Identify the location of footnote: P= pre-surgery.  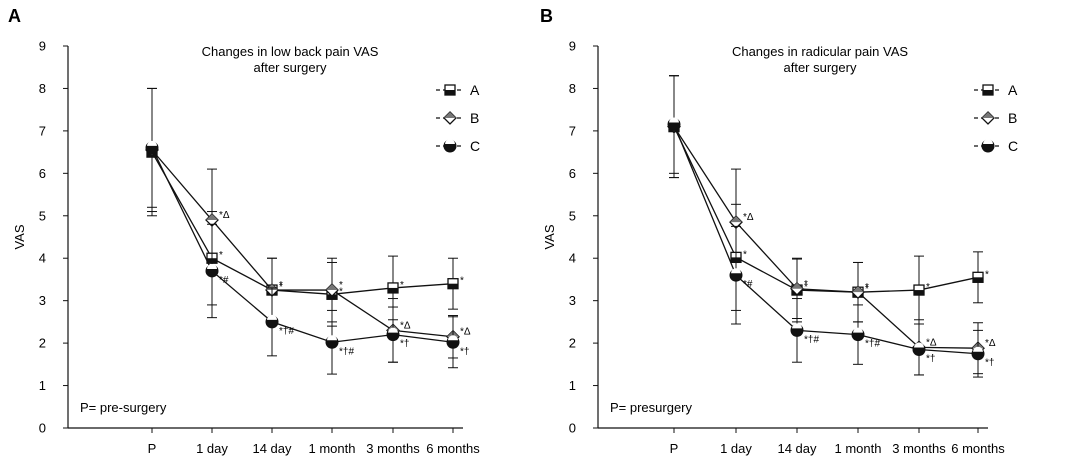
(123, 407).